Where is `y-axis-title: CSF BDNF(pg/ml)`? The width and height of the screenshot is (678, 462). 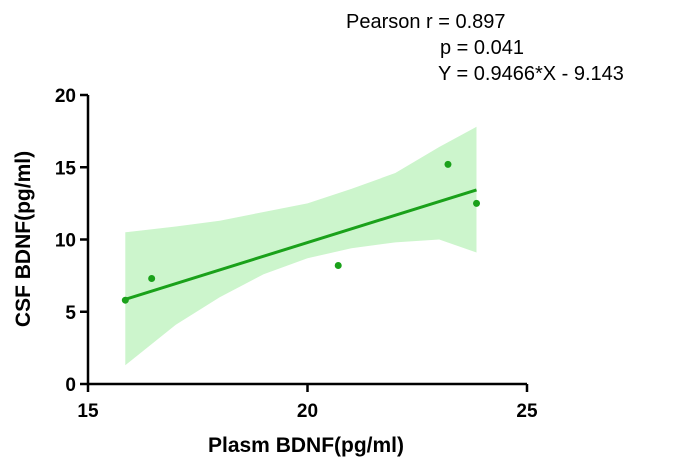
y-axis-title: CSF BDNF(pg/ml) is located at coordinates (23, 239).